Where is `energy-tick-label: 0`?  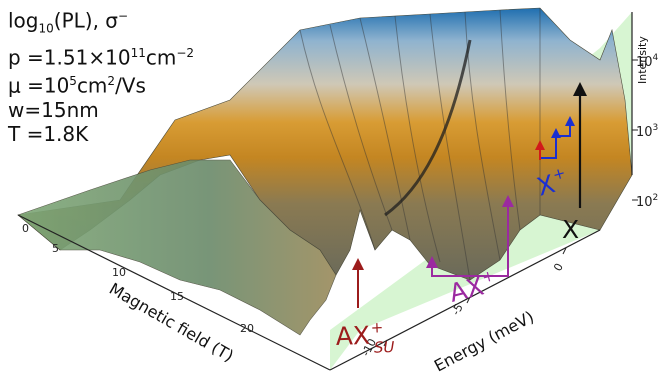
energy-tick-label: 0 is located at coordinates (558, 267).